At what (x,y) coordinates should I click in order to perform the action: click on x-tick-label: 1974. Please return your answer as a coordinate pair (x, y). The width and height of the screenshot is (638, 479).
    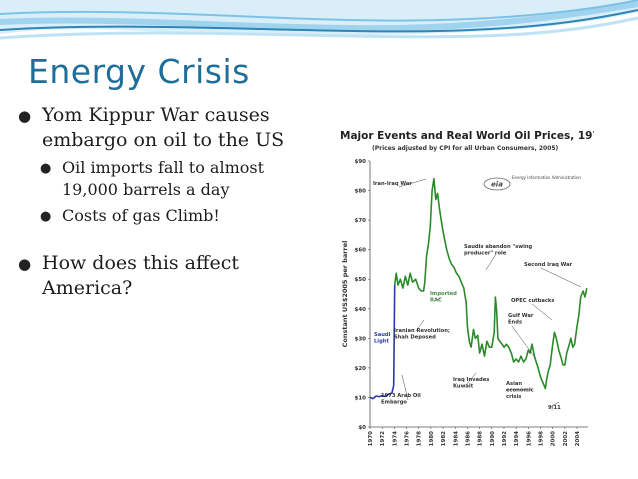
    Looking at the image, I should click on (395, 438).